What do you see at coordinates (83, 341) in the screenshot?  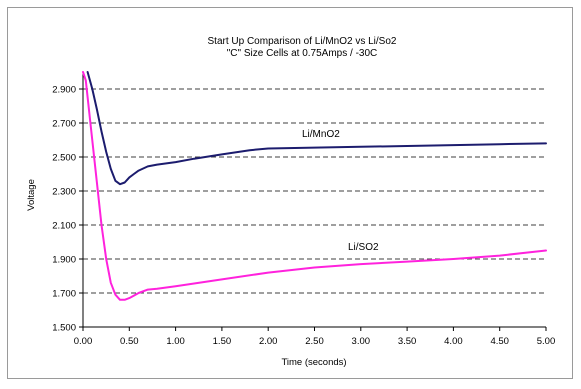 I see `x-tick-label: 0.00` at bounding box center [83, 341].